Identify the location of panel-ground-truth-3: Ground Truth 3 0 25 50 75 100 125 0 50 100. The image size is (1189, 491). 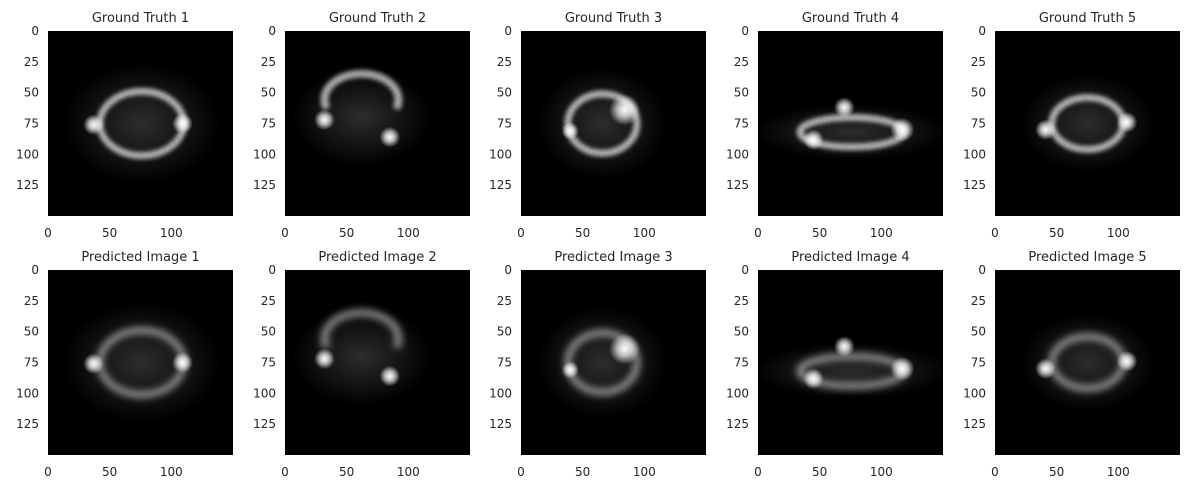
(597, 125).